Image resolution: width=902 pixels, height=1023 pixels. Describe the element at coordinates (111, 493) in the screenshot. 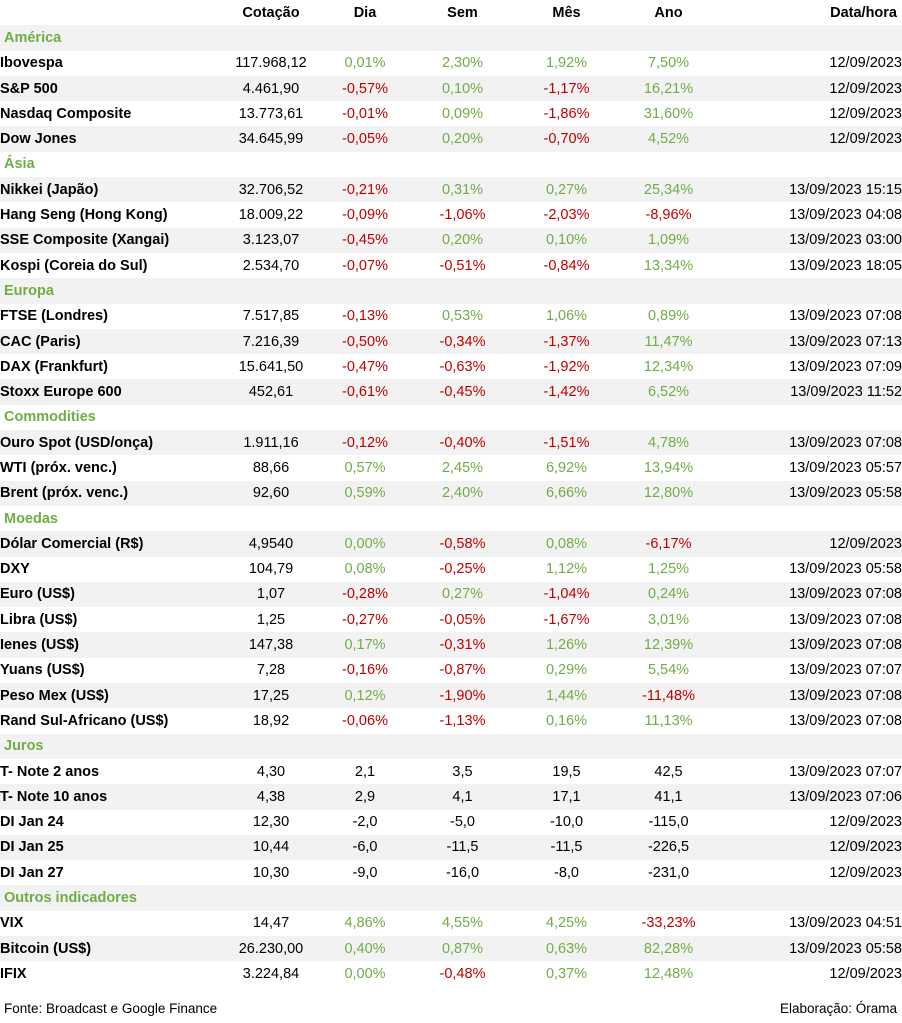

I see `asset-name: Brent (próx. venc.)` at that location.